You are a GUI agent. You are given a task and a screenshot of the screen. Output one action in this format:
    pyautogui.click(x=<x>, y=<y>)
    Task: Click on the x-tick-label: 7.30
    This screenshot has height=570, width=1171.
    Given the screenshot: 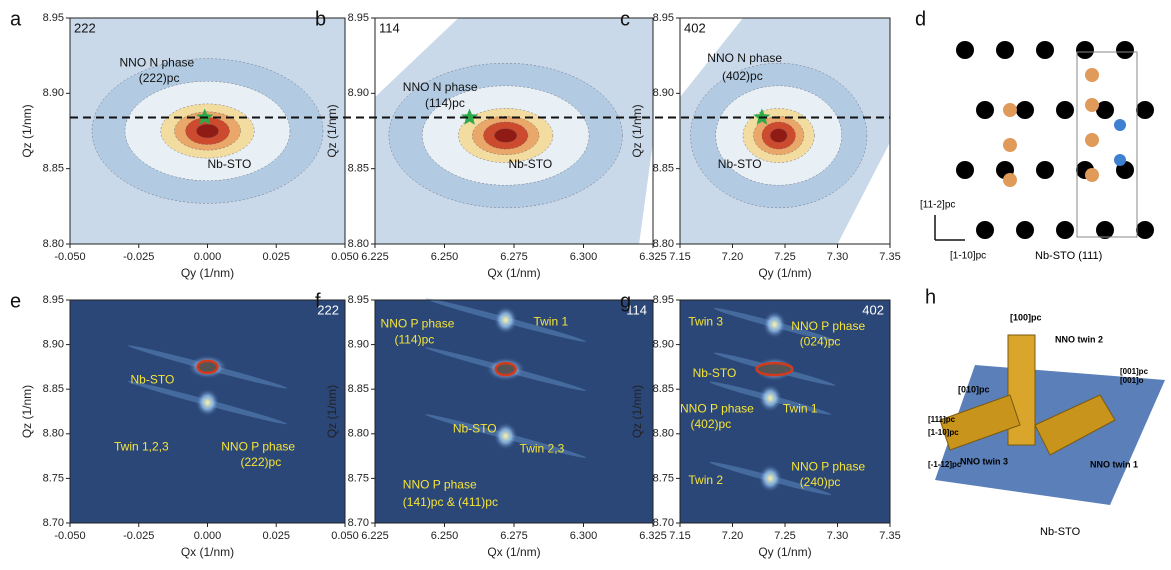 What is the action you would take?
    pyautogui.click(x=837, y=536)
    